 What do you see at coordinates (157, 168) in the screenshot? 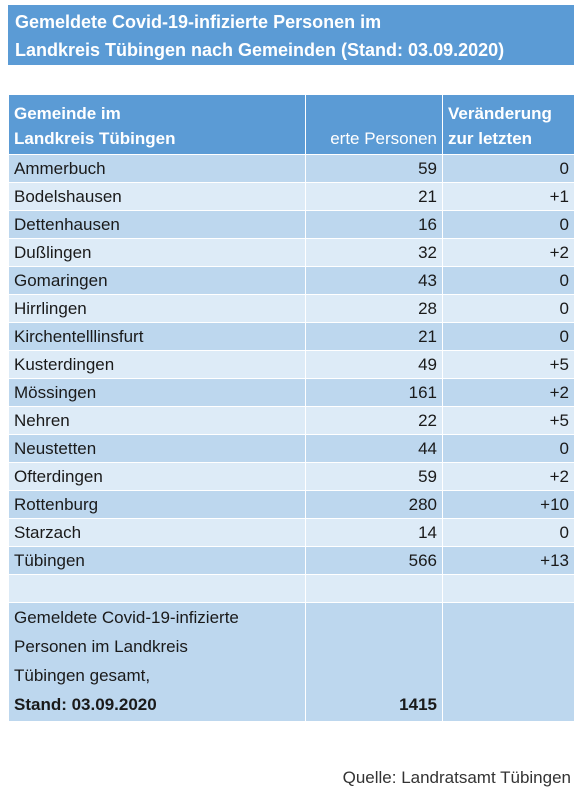
I see `cell-gemeinde: Ammerbuch` at bounding box center [157, 168].